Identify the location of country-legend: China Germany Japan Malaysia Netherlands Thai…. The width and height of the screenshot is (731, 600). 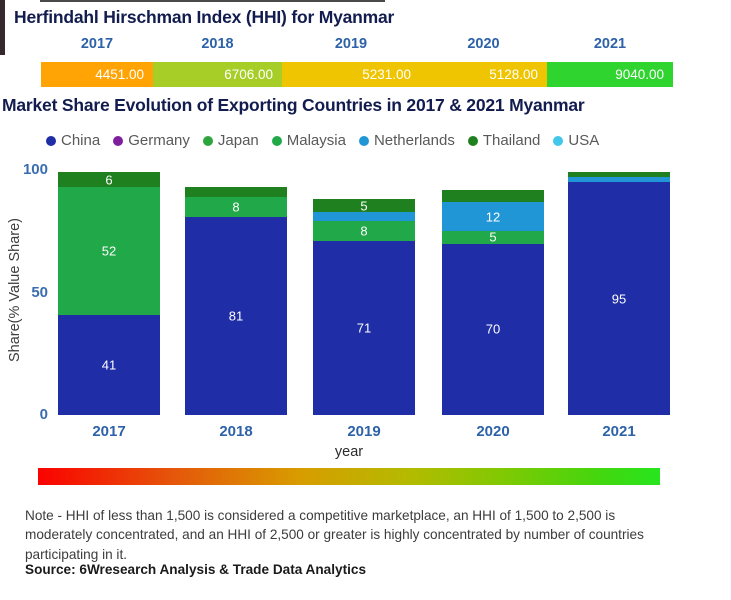
(322, 140).